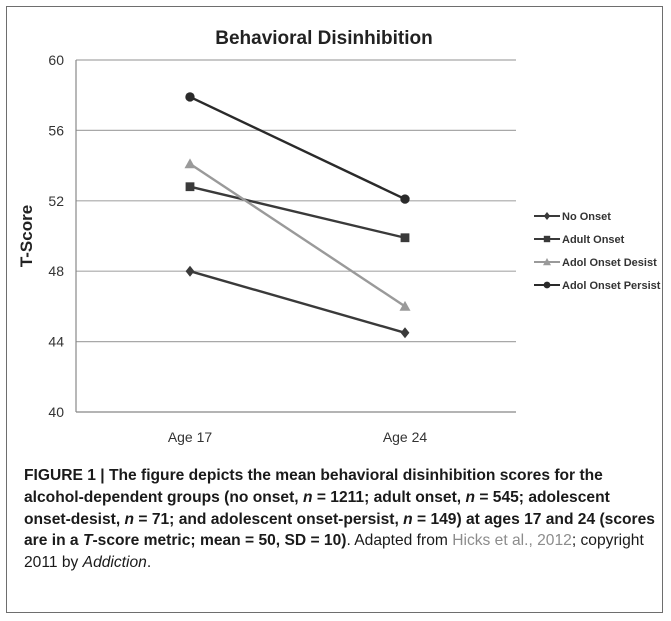  Describe the element at coordinates (405, 437) in the screenshot. I see `x-tick-label: Age 24` at that location.